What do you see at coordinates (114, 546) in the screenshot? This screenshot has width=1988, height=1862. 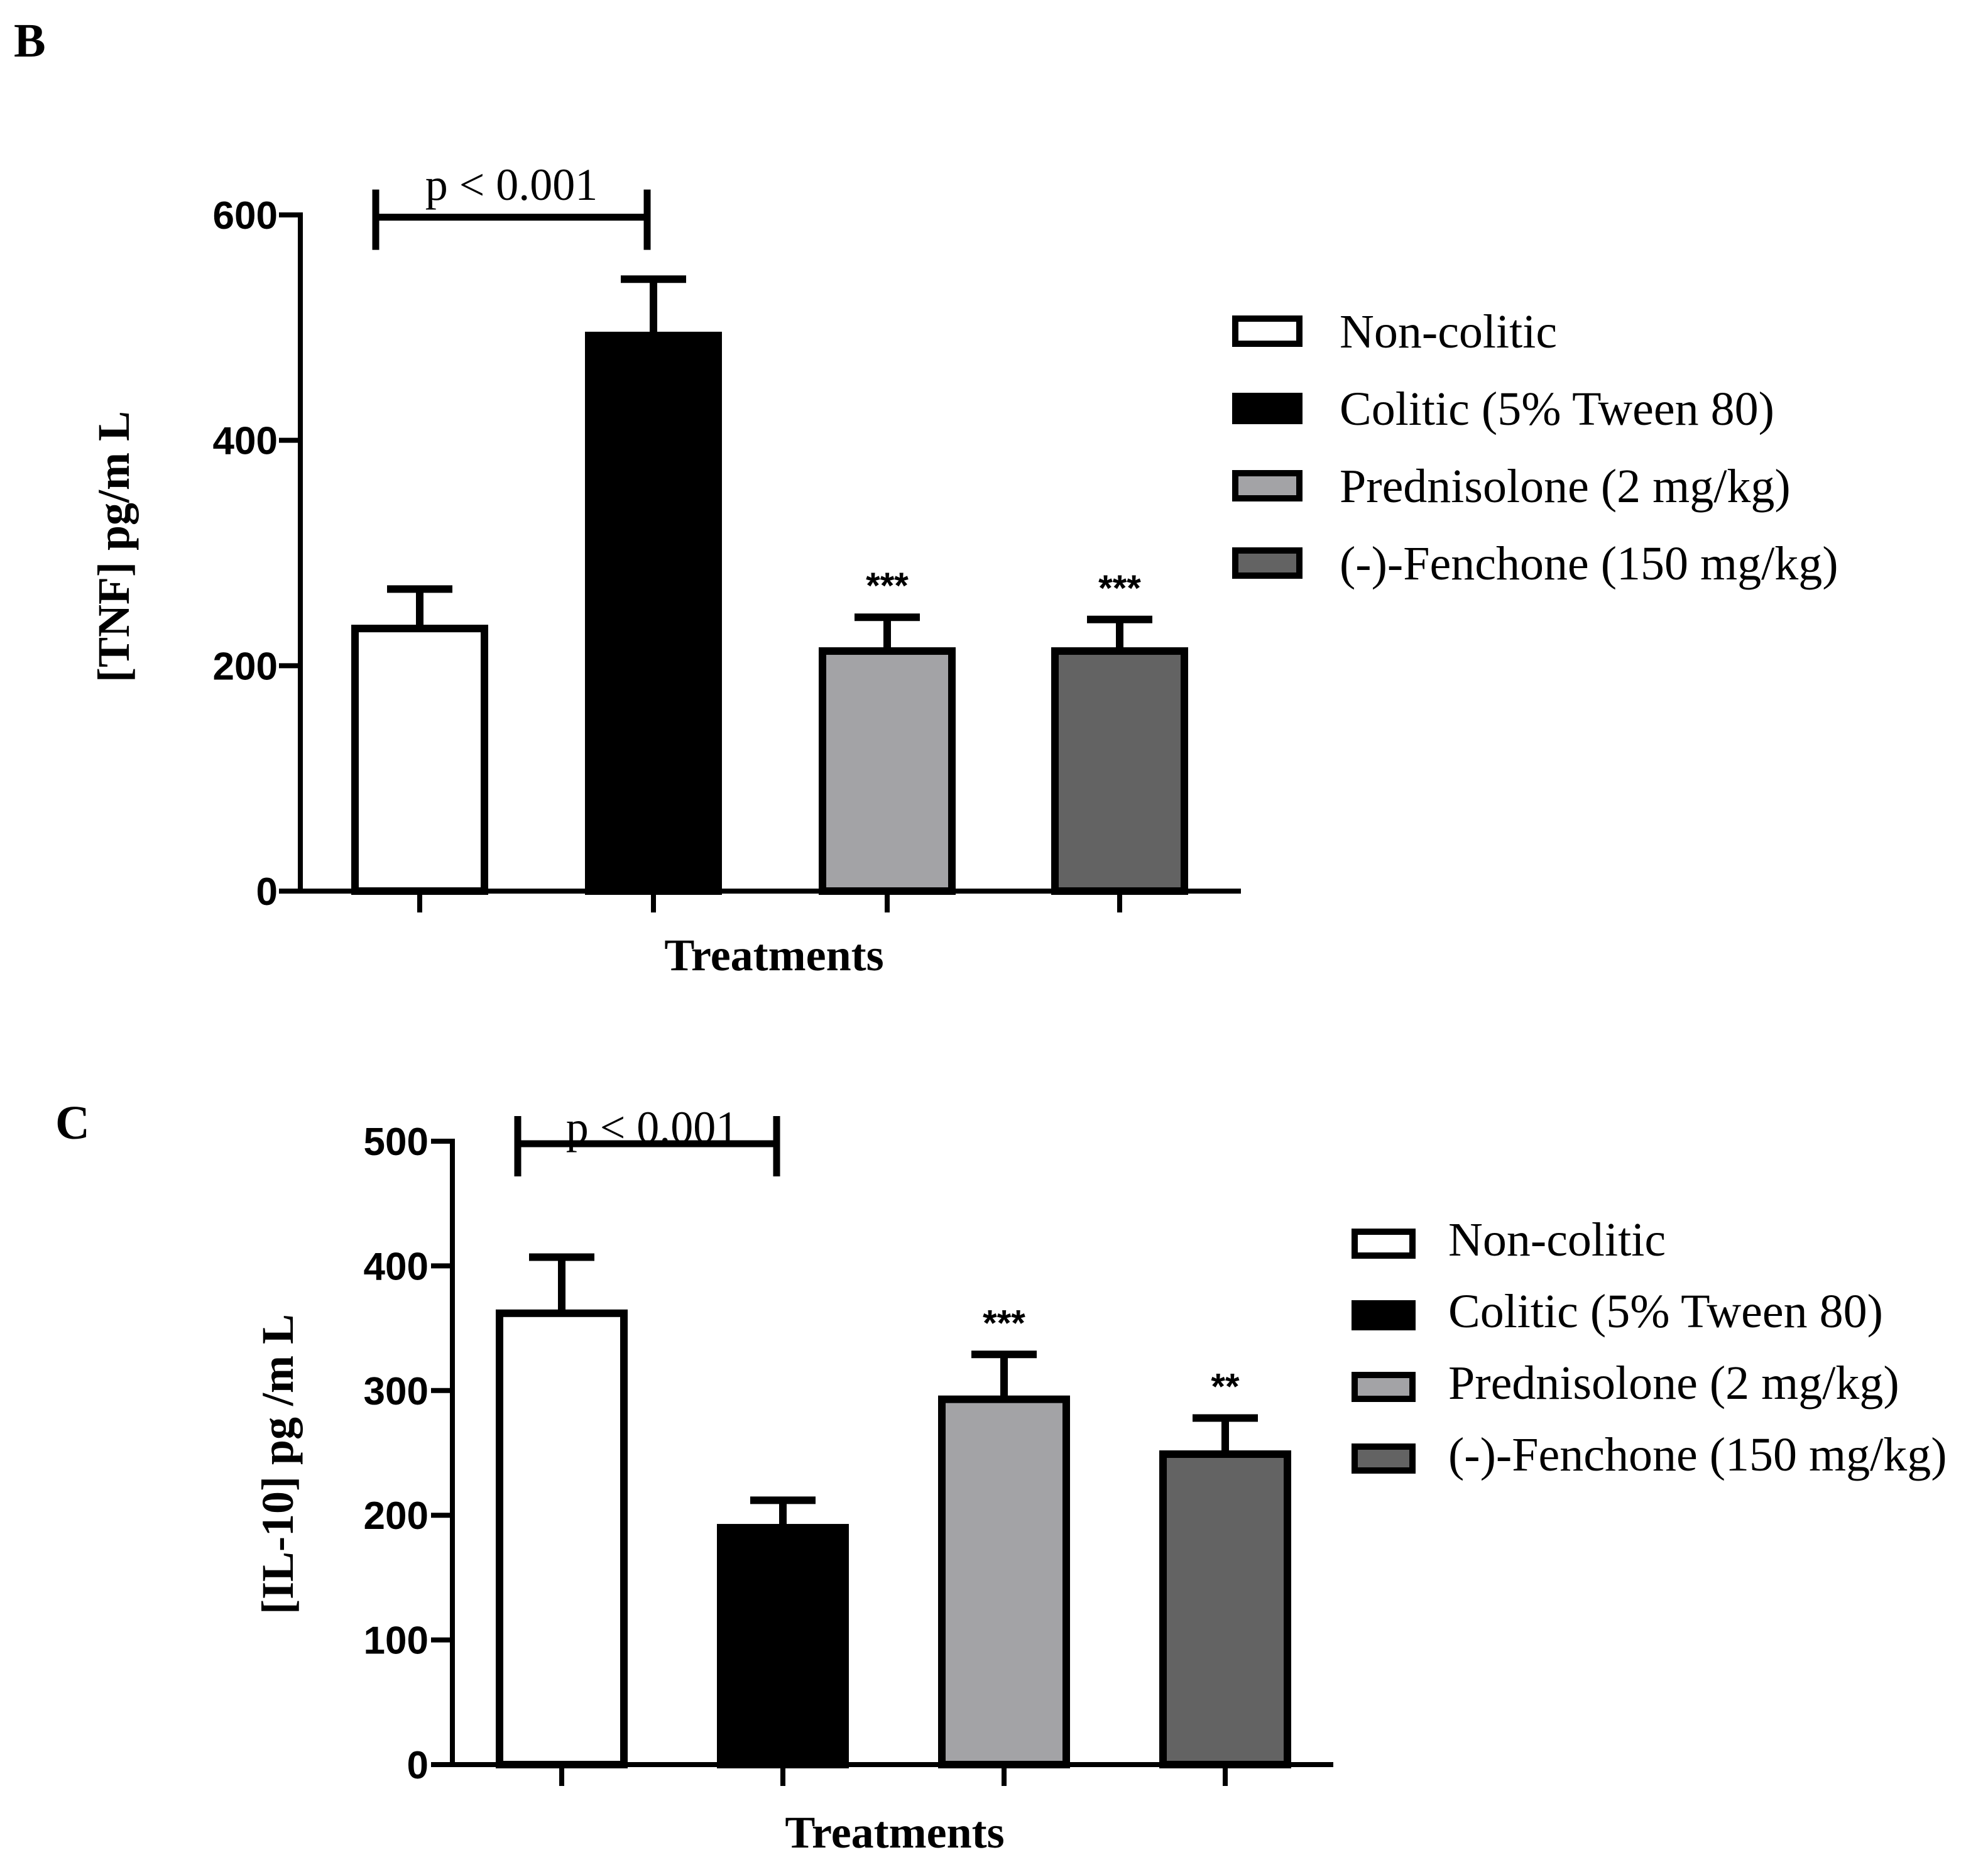 I see `y-axis-title: [TNF] pg/m L` at bounding box center [114, 546].